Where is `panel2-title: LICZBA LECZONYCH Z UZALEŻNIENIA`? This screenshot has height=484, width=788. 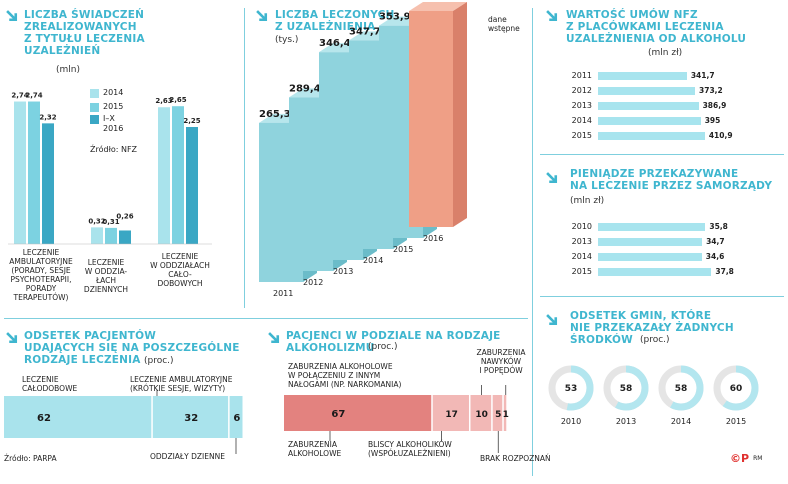
panel2-title: LICZBA LECZONYCH Z UZALEŻNIENIA is located at coordinates (335, 21).